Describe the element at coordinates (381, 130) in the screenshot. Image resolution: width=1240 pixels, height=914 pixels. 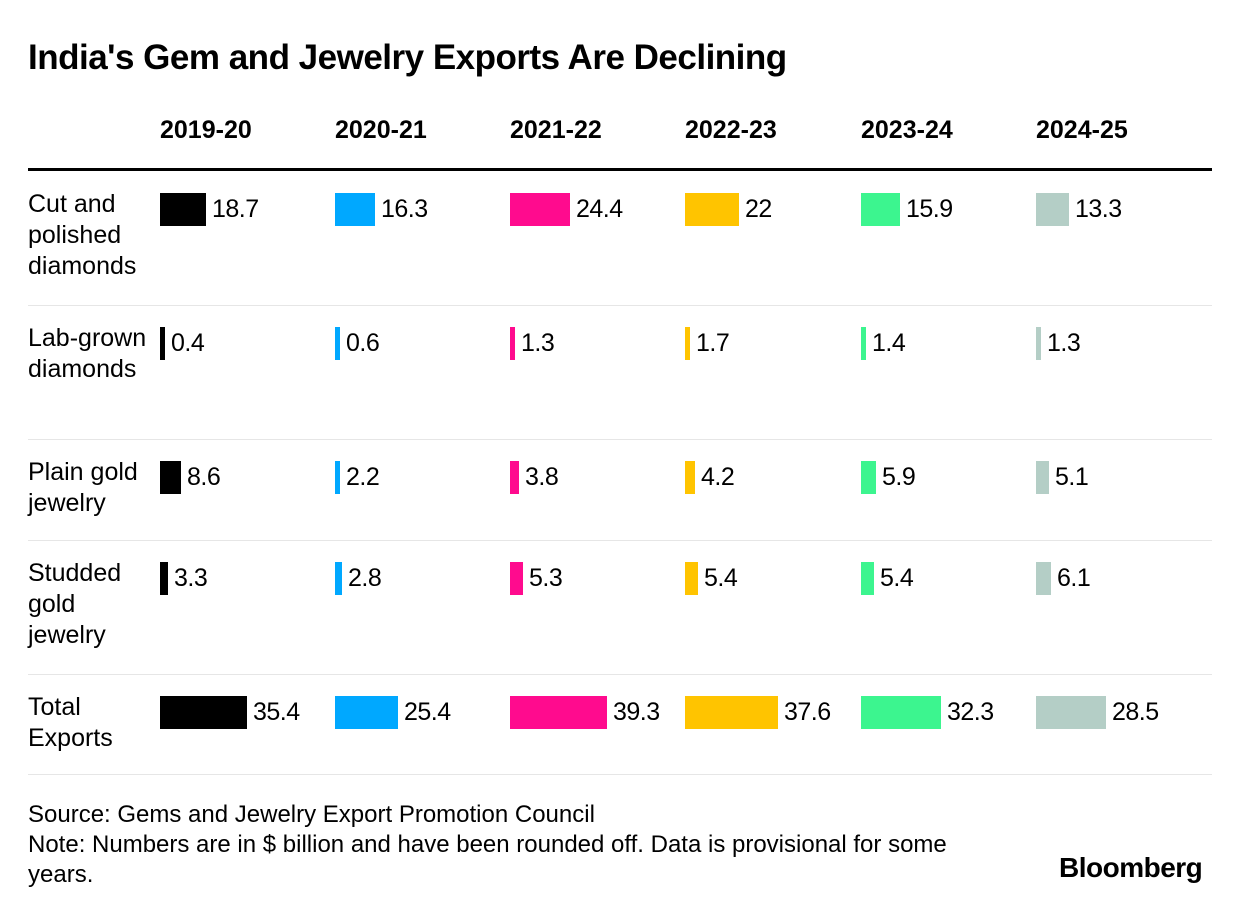
I see `column-header-2020-21: 2020-21` at that location.